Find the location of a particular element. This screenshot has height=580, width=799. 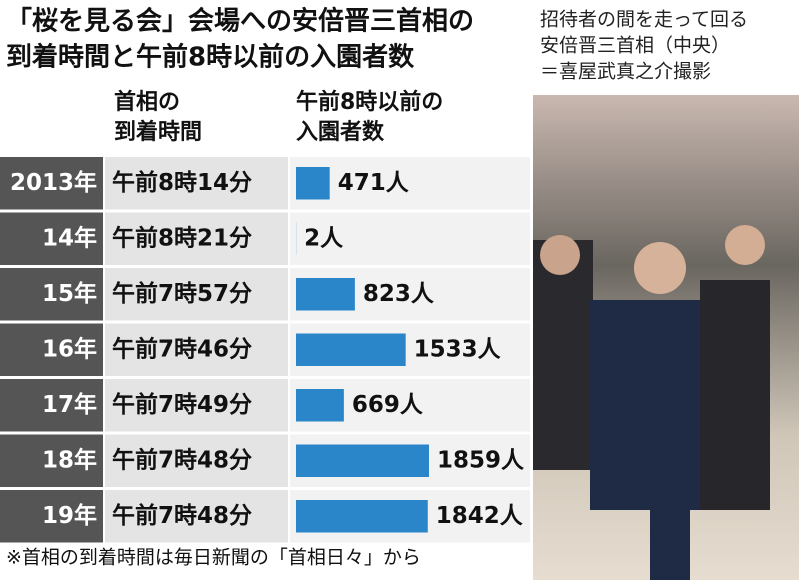

year-label: 14年 is located at coordinates (69, 237).